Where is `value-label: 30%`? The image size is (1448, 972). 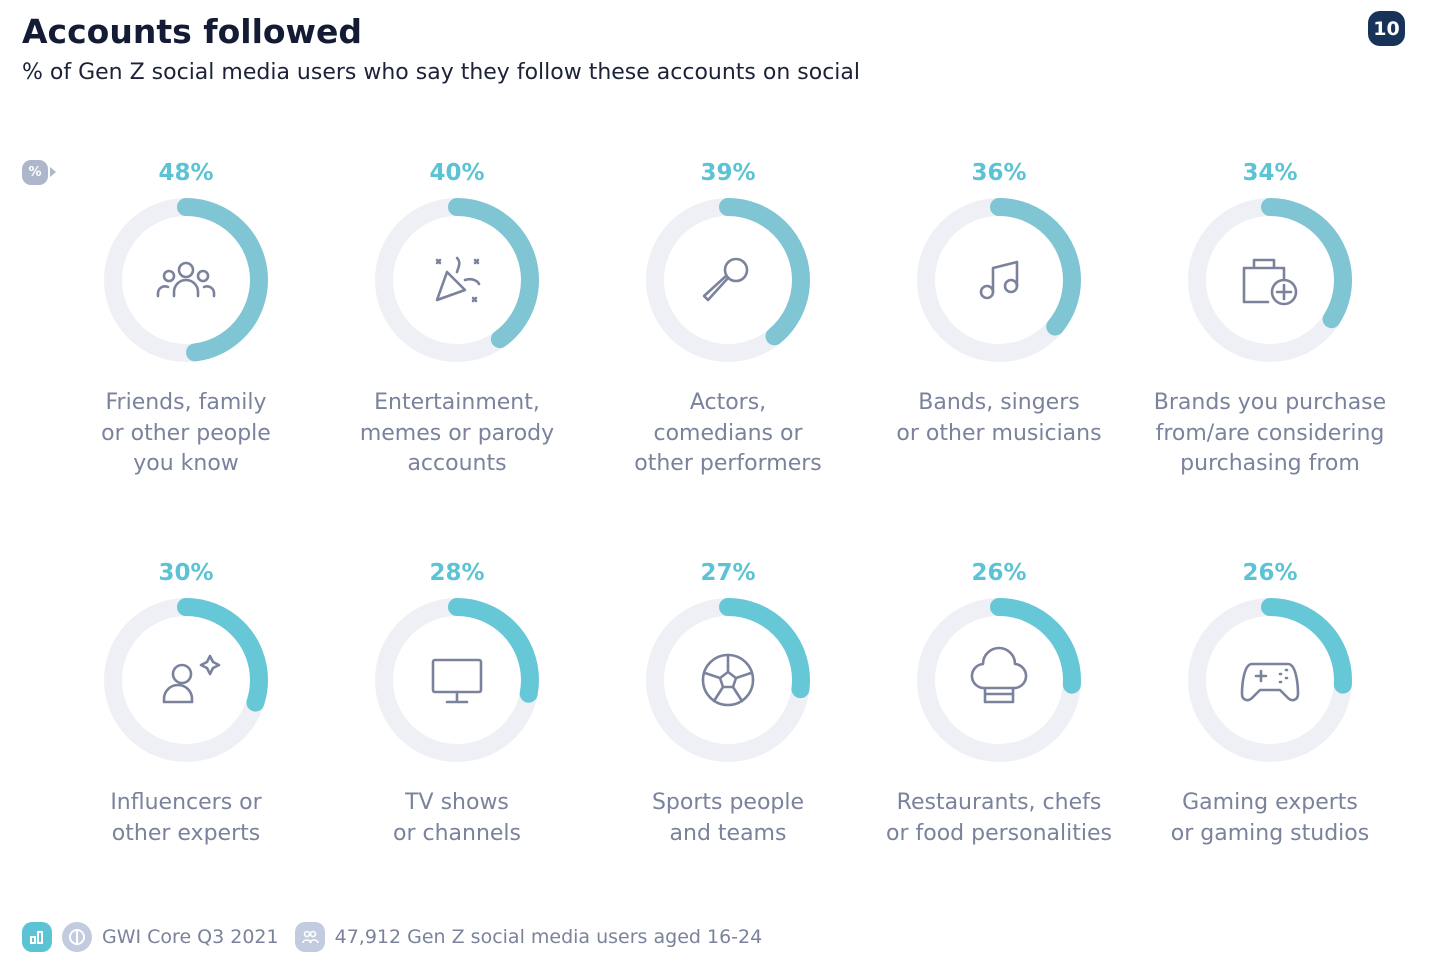
value-label: 30% is located at coordinates (186, 573).